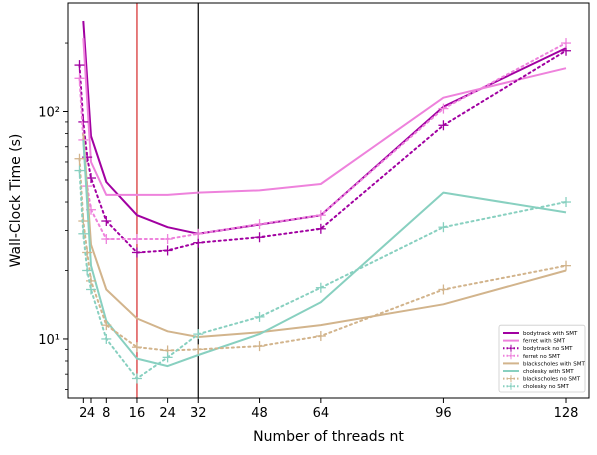 Image resolution: width=597 pixels, height=455 pixels. I want to click on x-tick-label: 128, so click(566, 413).